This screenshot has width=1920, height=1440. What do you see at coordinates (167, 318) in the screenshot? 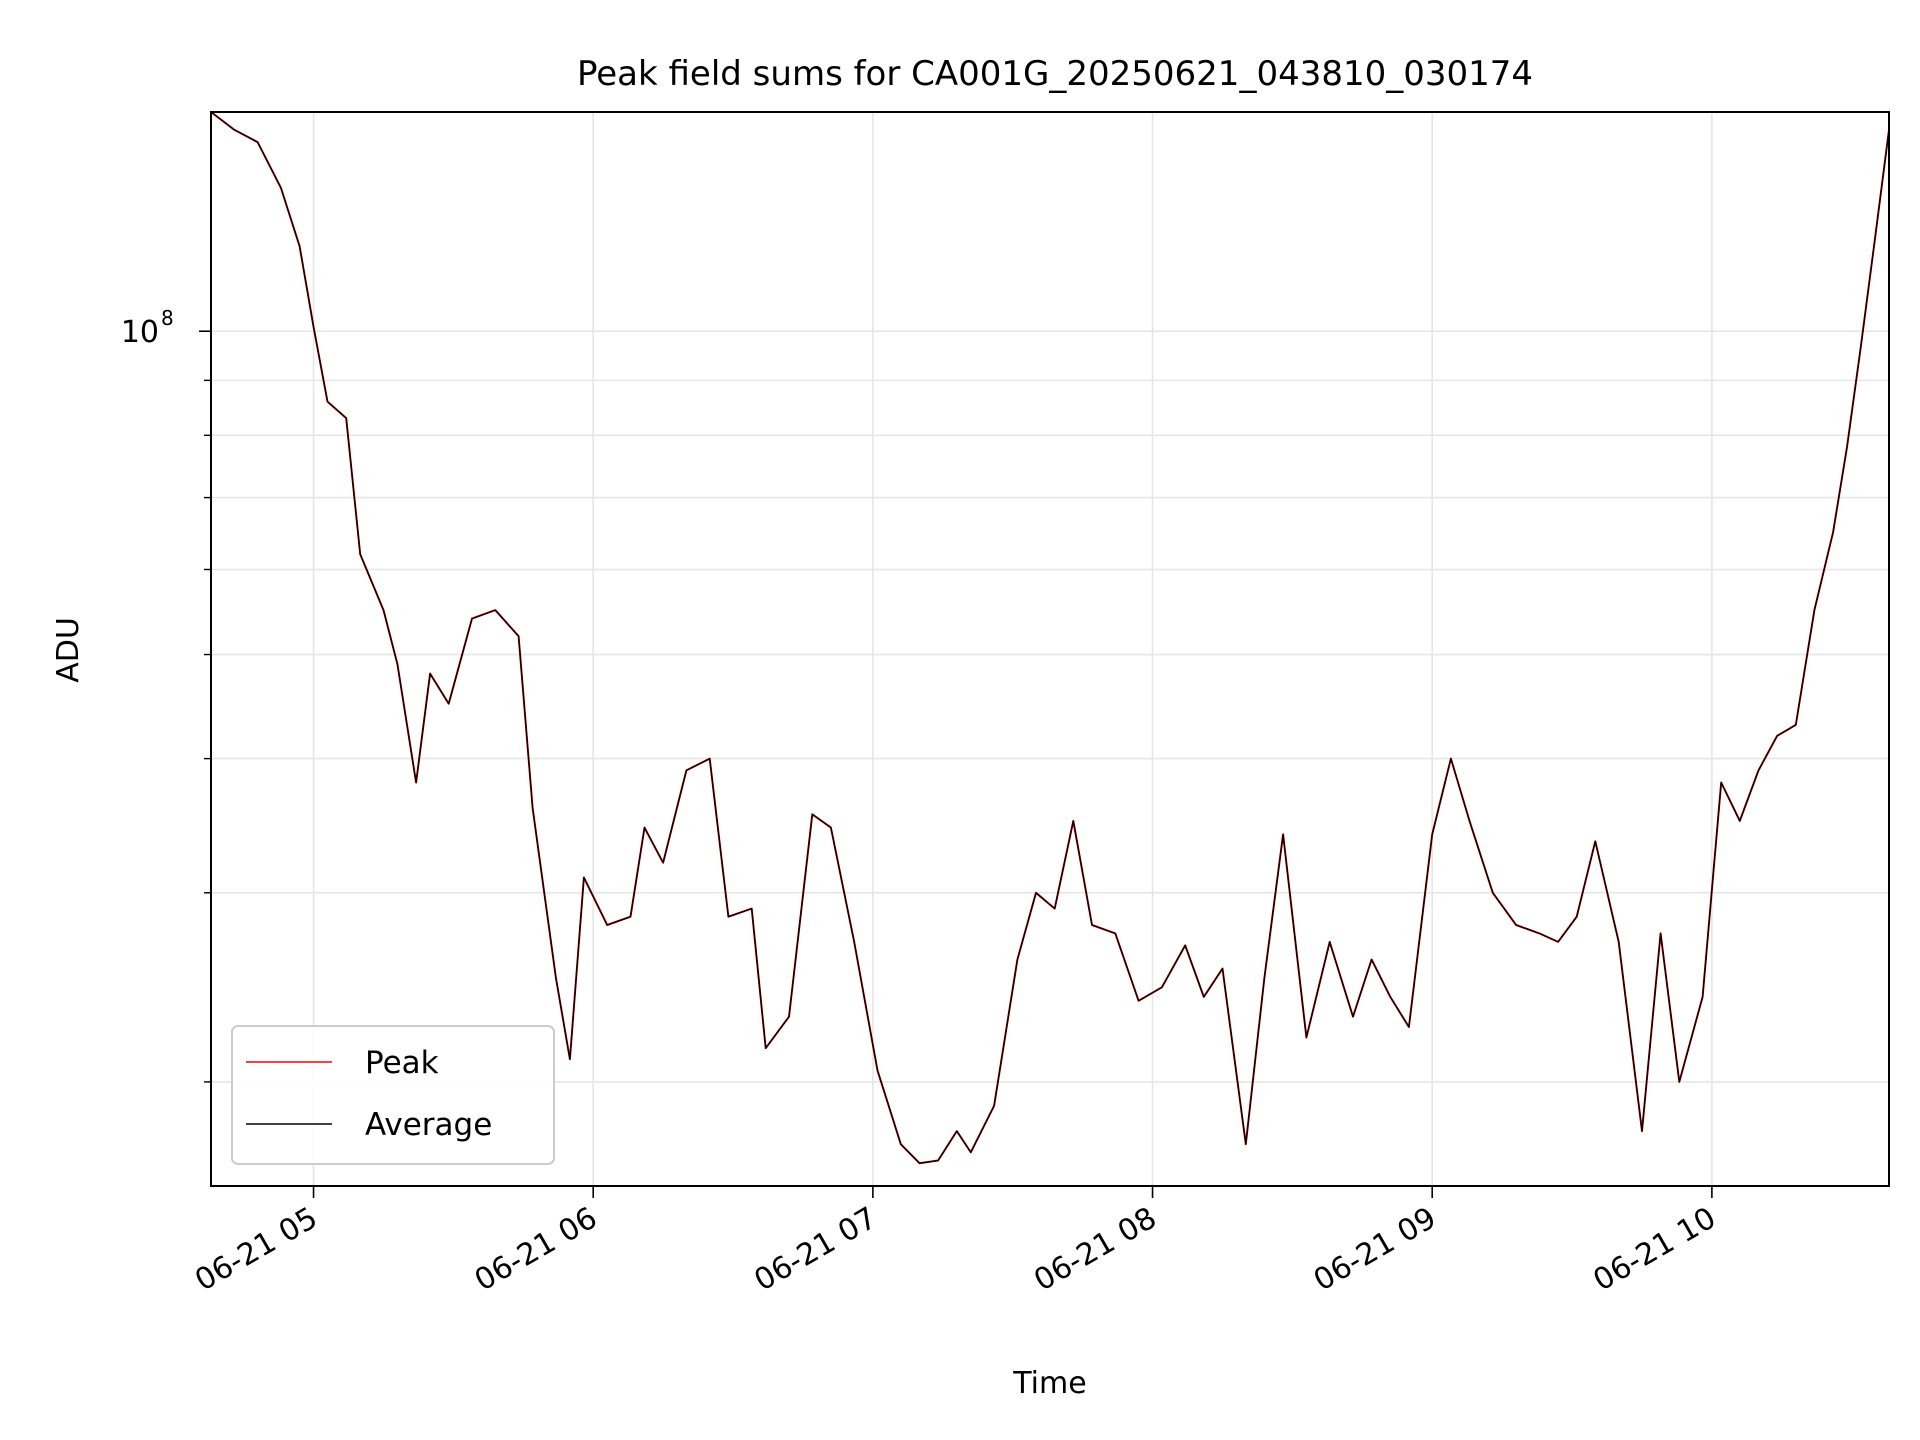
I see `y-tick-label-exponent: 8` at bounding box center [167, 318].